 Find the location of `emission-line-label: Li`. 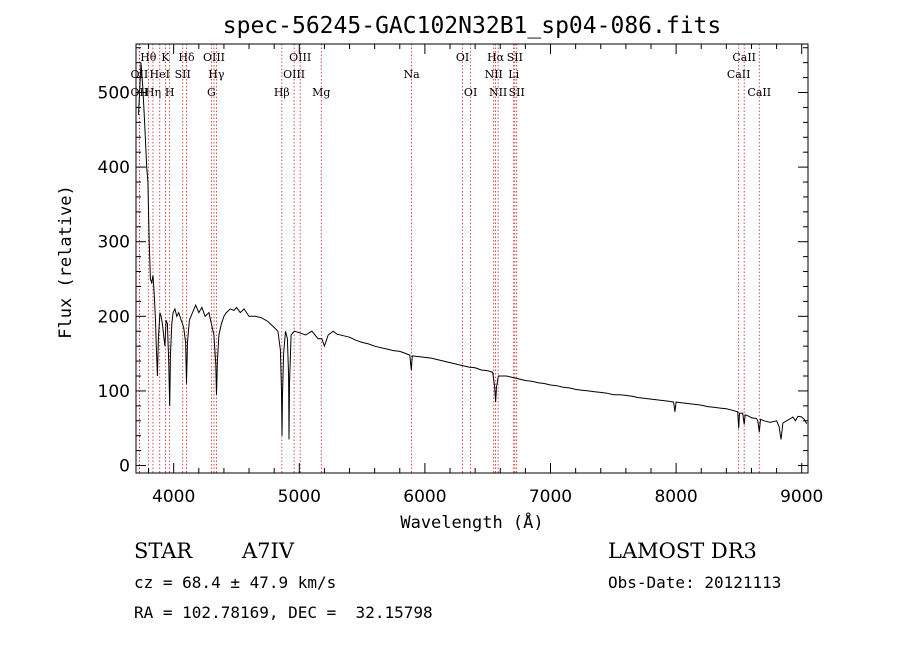

emission-line-label: Li is located at coordinates (513, 74).